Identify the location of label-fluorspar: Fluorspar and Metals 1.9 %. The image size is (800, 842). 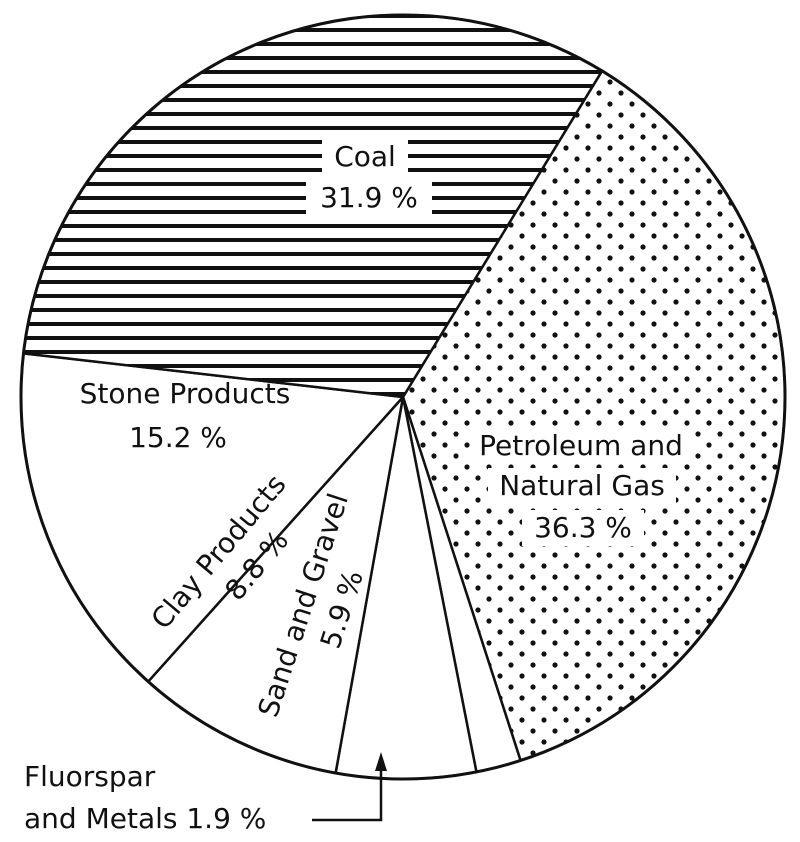
(205, 793).